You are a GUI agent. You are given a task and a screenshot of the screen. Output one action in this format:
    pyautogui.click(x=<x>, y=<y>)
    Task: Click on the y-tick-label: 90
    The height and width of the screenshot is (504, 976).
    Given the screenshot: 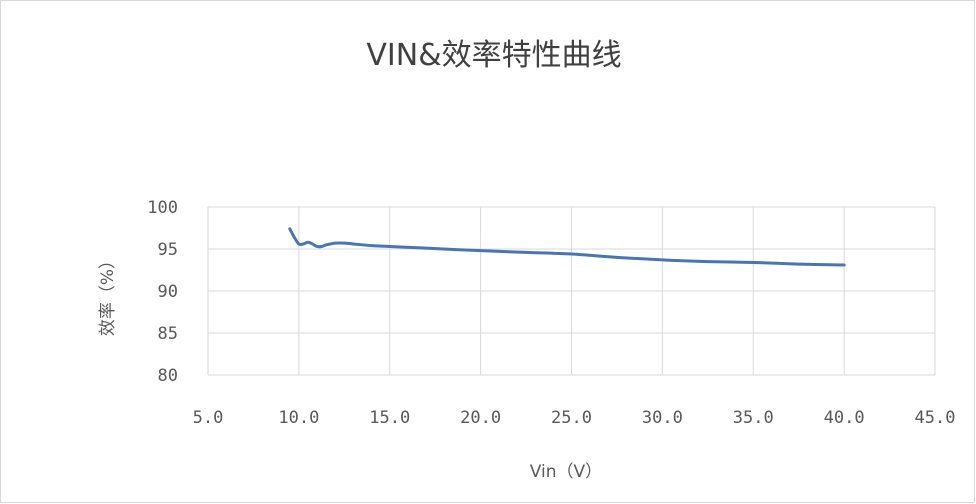 What is the action you would take?
    pyautogui.click(x=168, y=292)
    